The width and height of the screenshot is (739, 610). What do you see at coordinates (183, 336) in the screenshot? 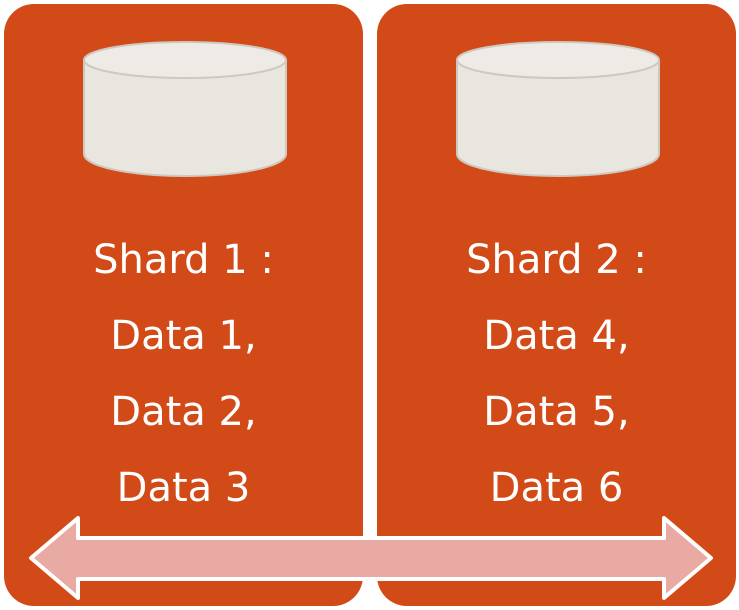
I see `shard-1-data-item: Data 1,` at bounding box center [183, 336].